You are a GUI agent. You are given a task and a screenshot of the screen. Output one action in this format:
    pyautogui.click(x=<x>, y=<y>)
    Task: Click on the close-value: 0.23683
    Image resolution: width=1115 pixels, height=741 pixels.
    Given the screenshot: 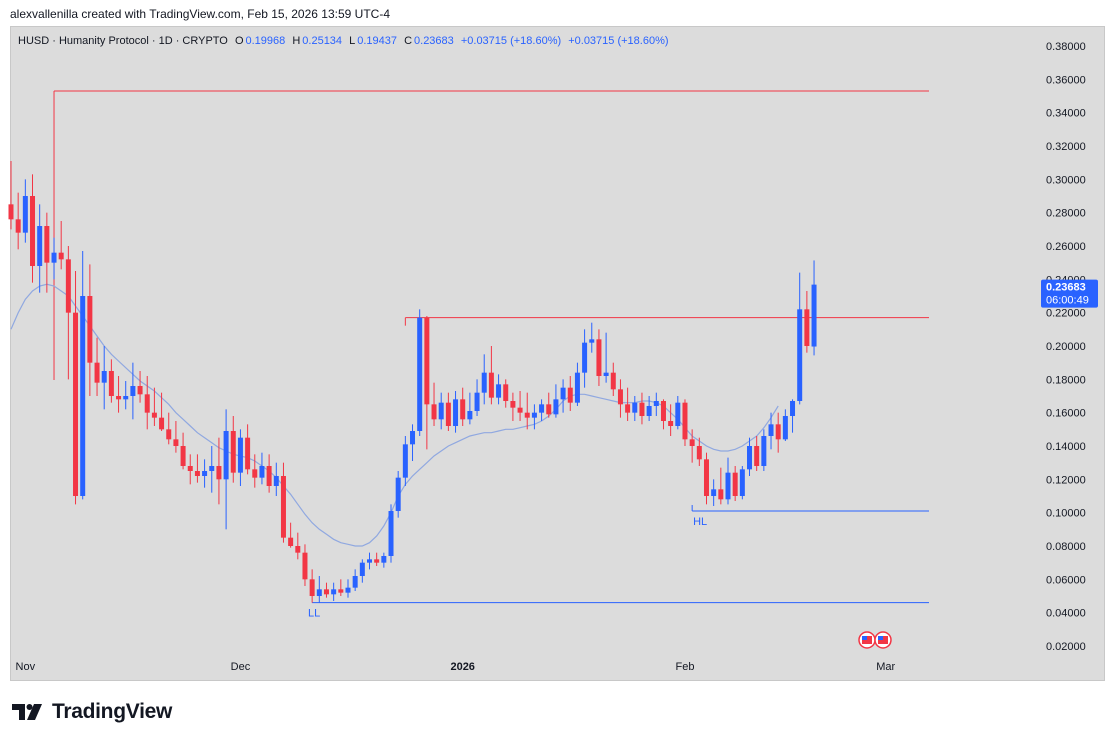 What is the action you would take?
    pyautogui.click(x=434, y=41)
    